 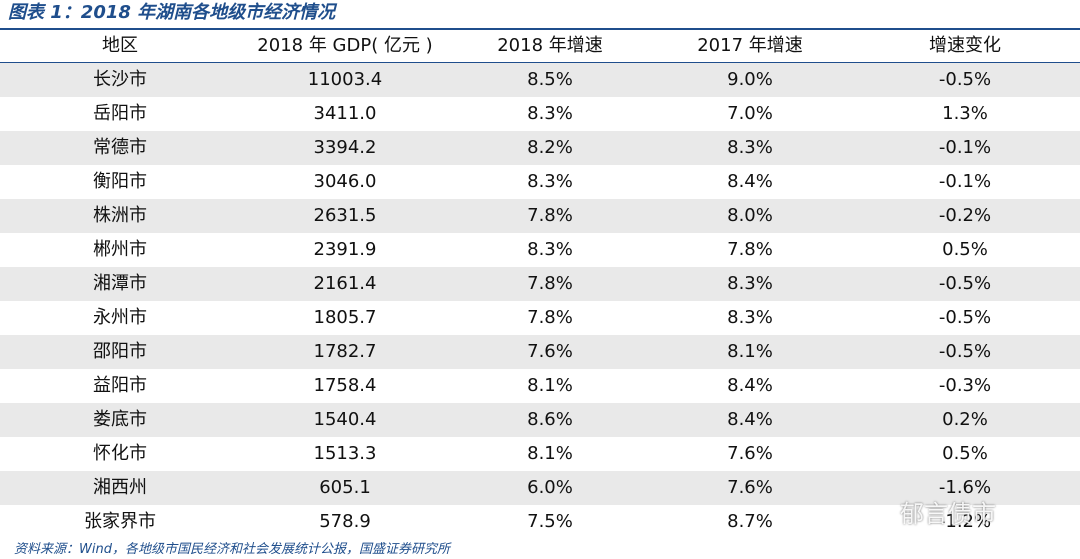 I want to click on header-cell: 地区, so click(x=120, y=45).